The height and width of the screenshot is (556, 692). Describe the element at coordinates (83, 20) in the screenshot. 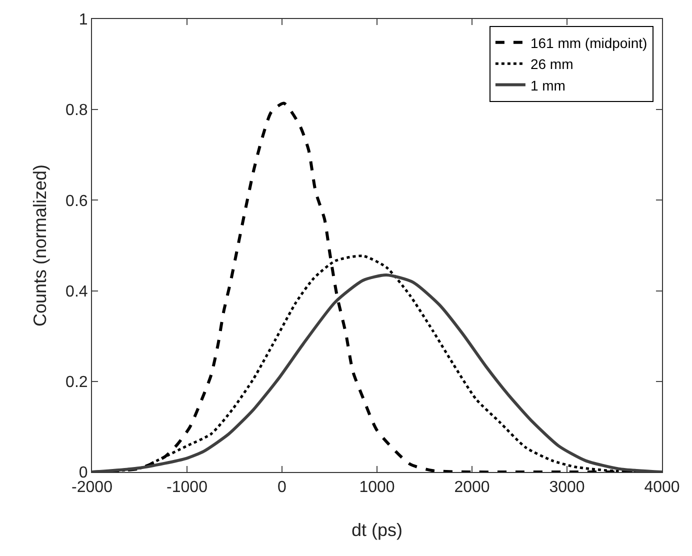

I see `y-tick-label: 1` at that location.